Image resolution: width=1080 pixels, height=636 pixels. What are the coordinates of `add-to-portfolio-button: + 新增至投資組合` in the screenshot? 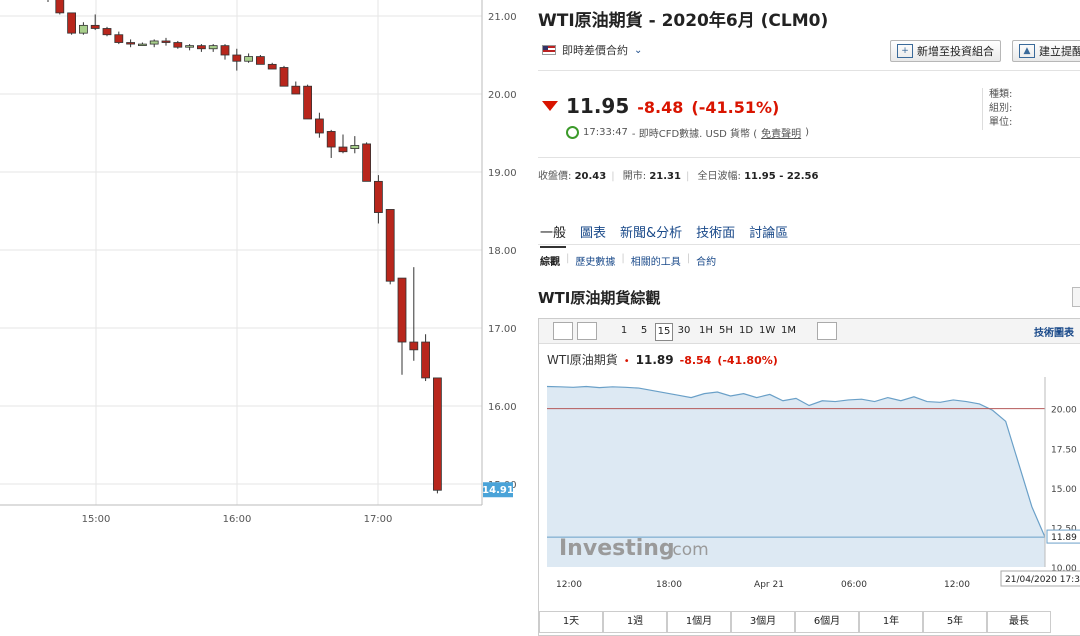 It's located at (945, 51).